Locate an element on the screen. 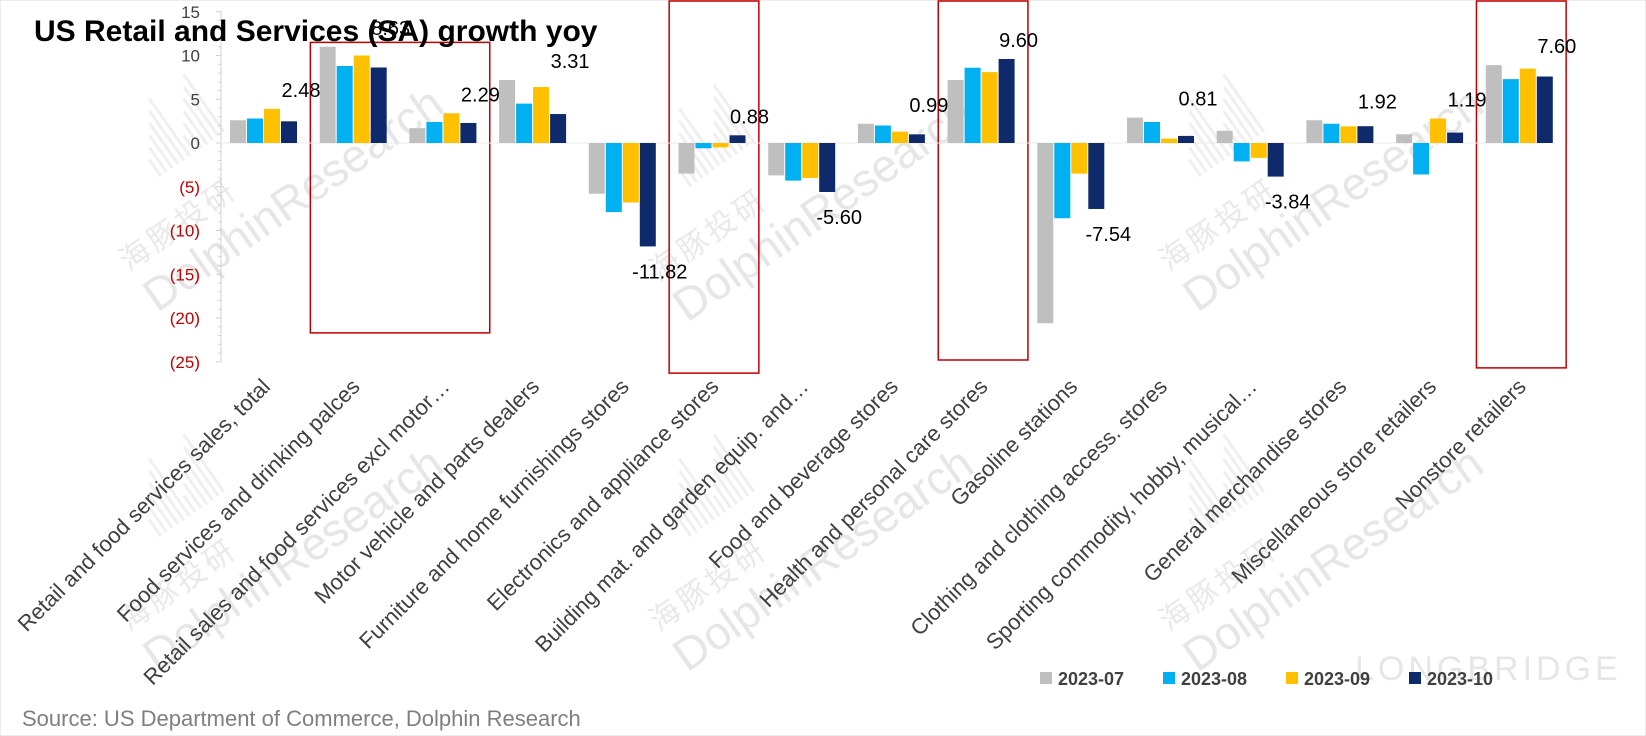 This screenshot has height=736, width=1646. legend-item: 2023-10 is located at coordinates (1451, 679).